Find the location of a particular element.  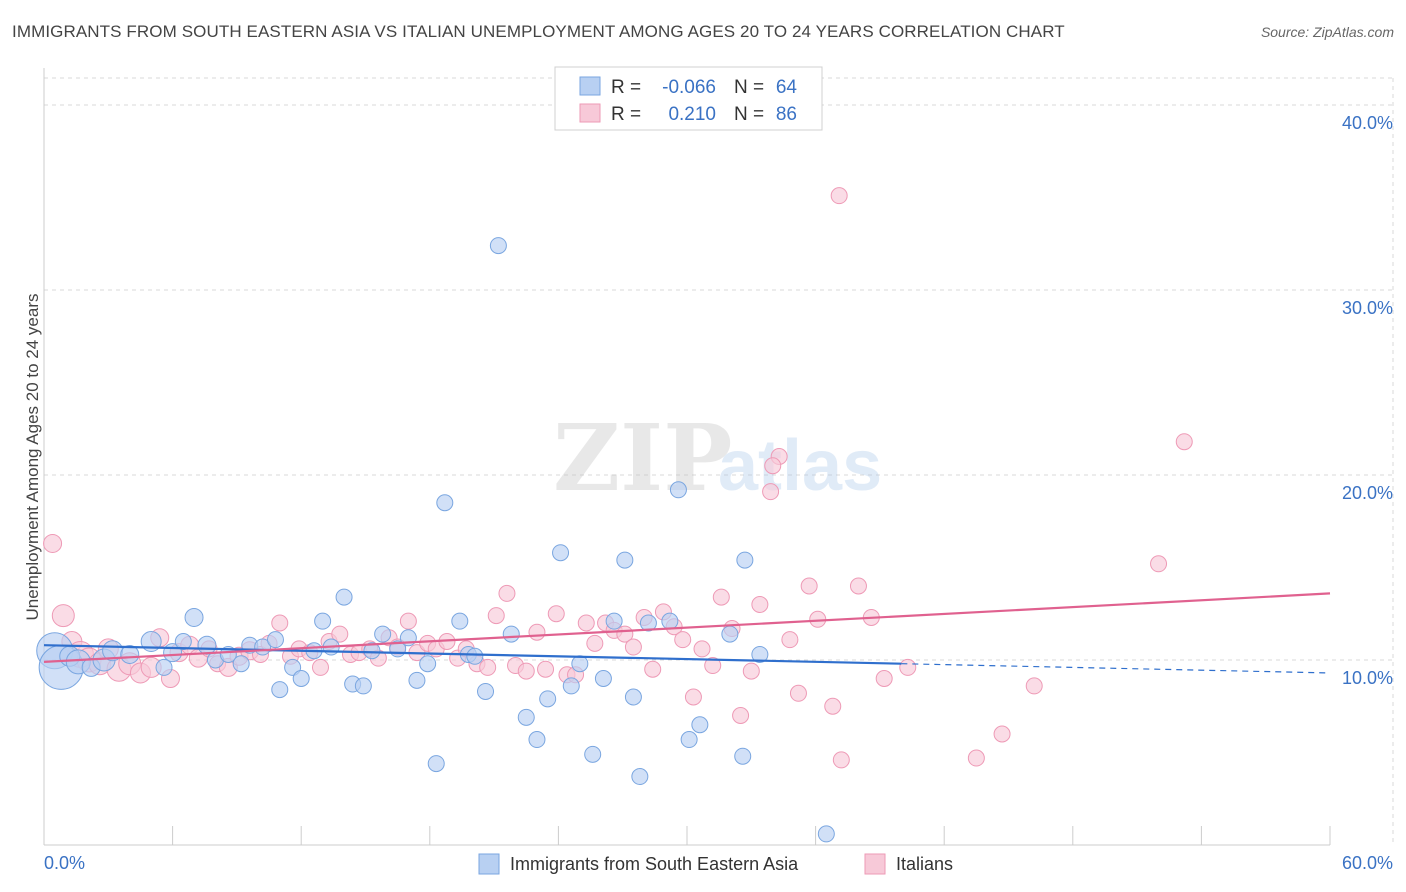

y-tick-labels: 10.0% 20.0% 30.0% 40.0% is located at coordinates (1367, 400).